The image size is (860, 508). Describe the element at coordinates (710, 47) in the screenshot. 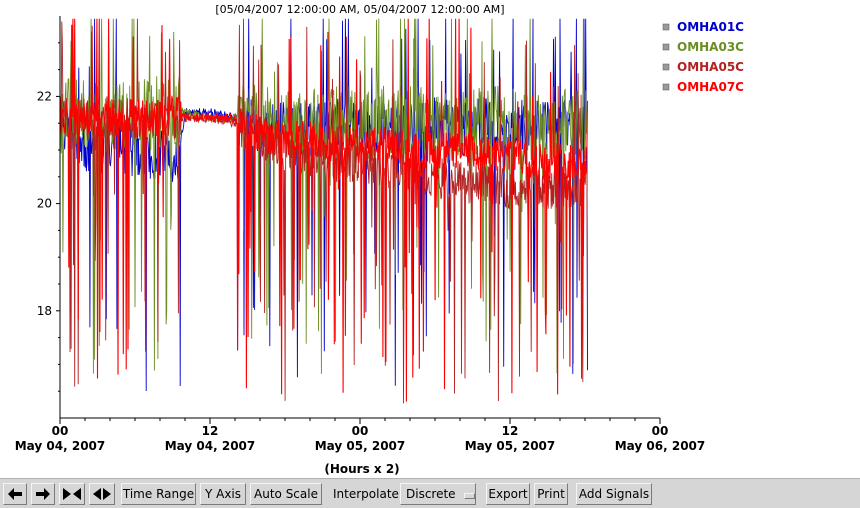

I see `legend-label: OMHA03C` at that location.